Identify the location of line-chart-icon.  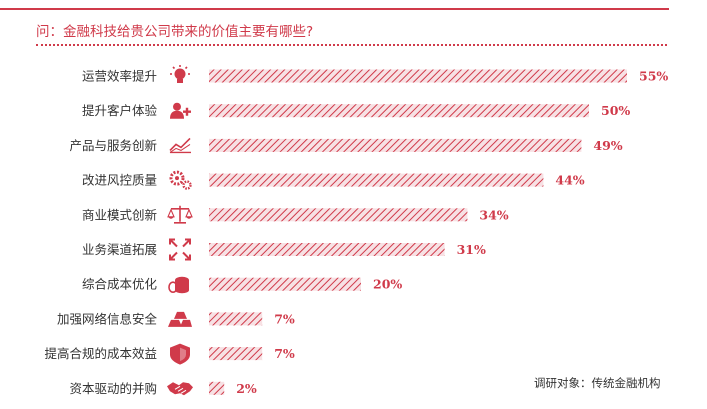
(180, 145).